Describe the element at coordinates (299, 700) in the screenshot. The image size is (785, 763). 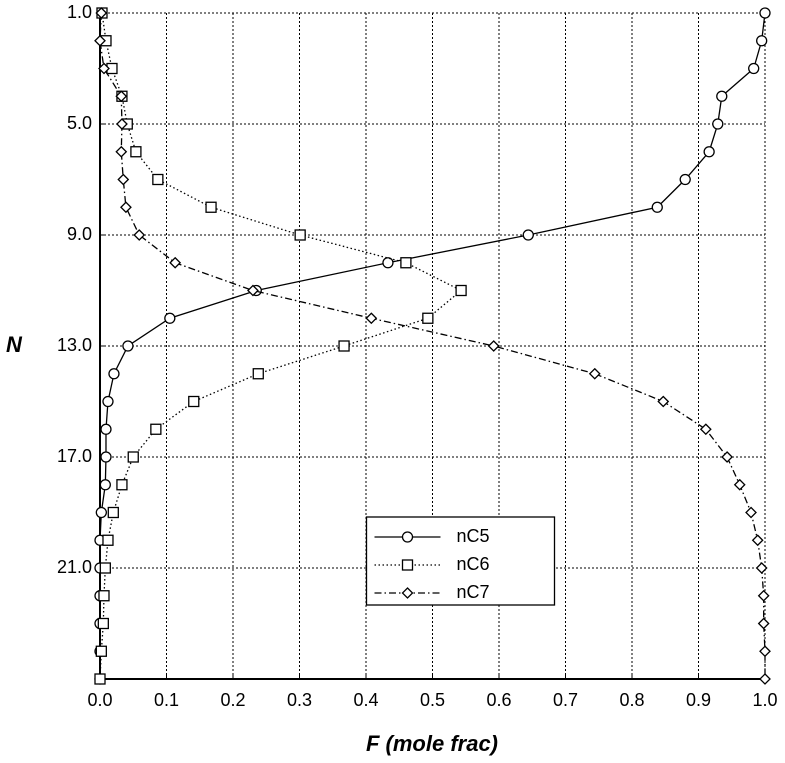
I see `x-tick-label: 0.3` at that location.